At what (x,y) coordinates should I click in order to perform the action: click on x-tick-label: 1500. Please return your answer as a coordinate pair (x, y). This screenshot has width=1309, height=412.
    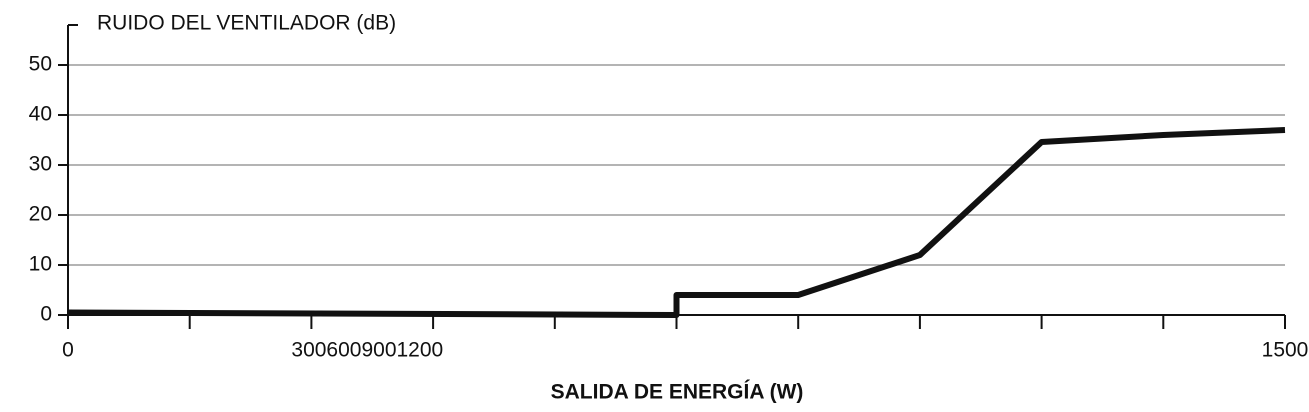
    Looking at the image, I should click on (1285, 350).